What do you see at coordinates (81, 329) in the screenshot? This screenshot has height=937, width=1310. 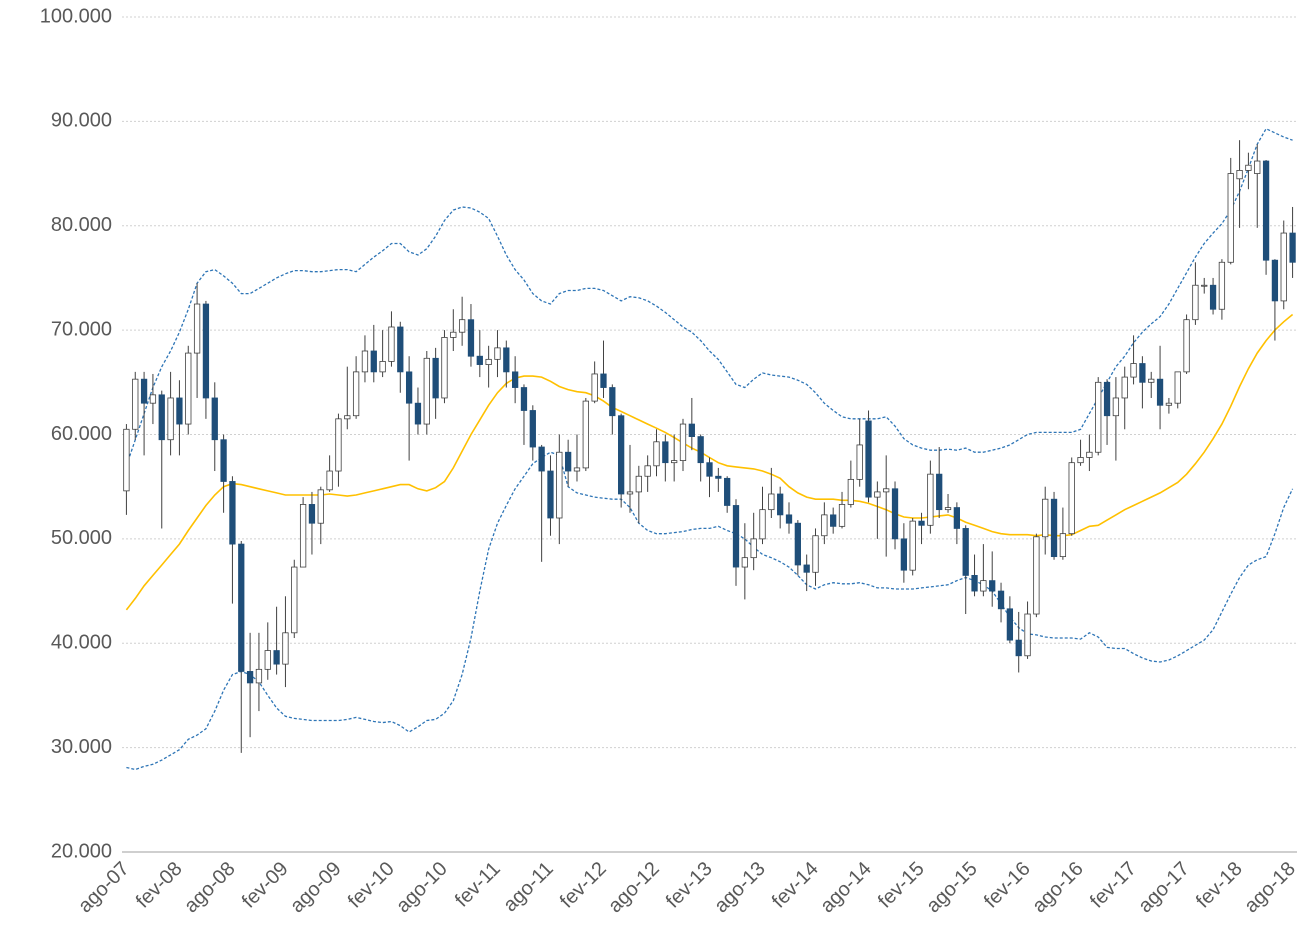 I see `y-tick-label: 70.000` at bounding box center [81, 329].